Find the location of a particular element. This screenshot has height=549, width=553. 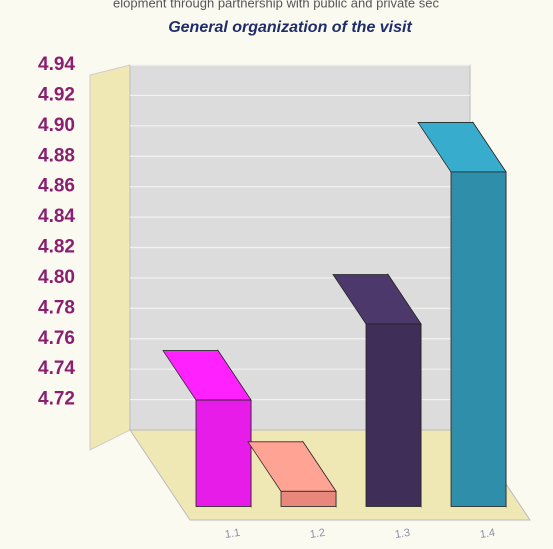

y-tick-label: 4.82 is located at coordinates (56, 247).